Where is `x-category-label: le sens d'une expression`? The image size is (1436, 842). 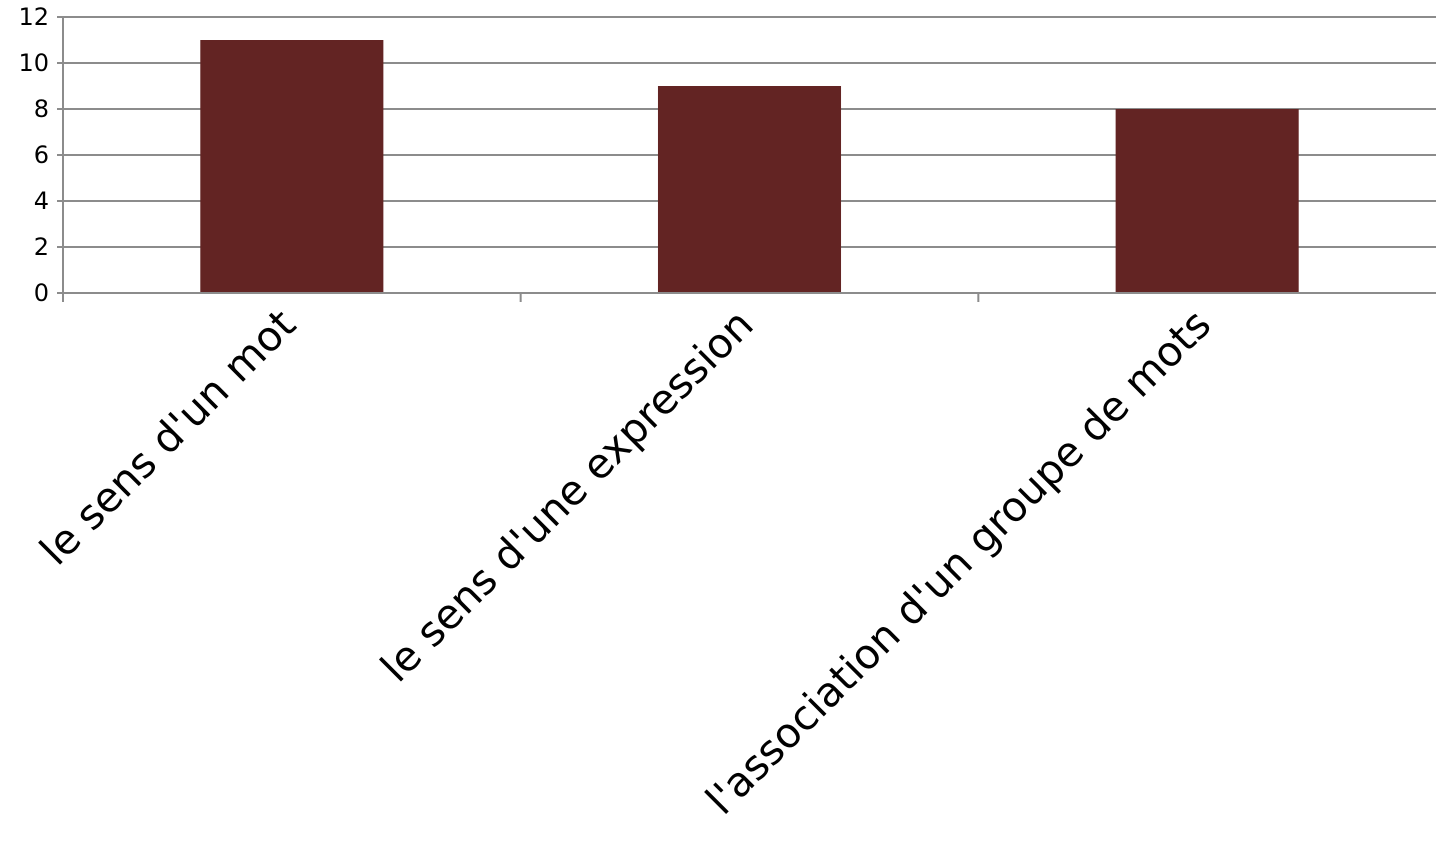 x-category-label: le sens d'une expression is located at coordinates (566, 495).